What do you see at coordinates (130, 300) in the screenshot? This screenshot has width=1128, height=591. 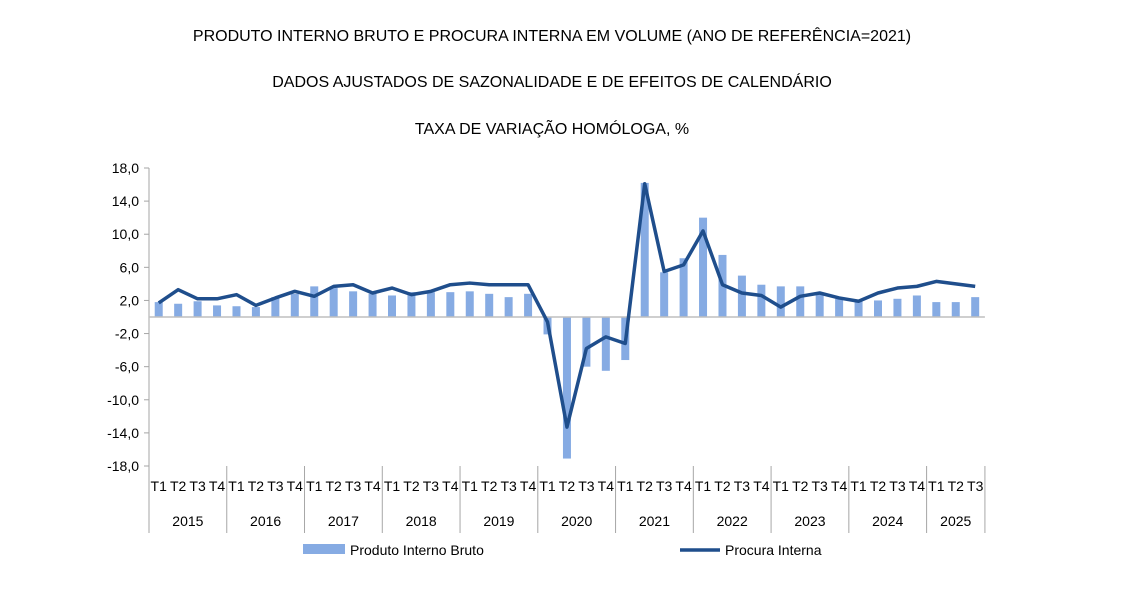 I see `y-tick-label: 2,0` at bounding box center [130, 300].